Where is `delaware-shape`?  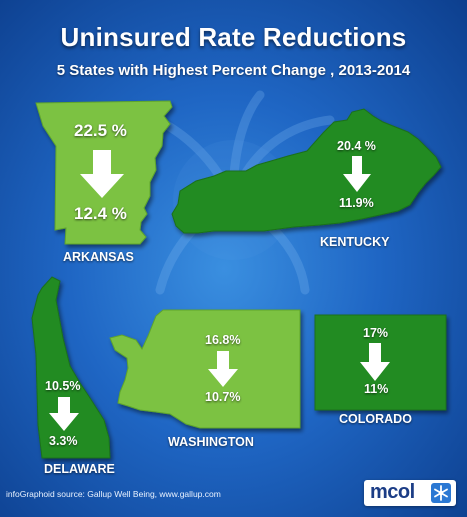 delaware-shape is located at coordinates (71, 367).